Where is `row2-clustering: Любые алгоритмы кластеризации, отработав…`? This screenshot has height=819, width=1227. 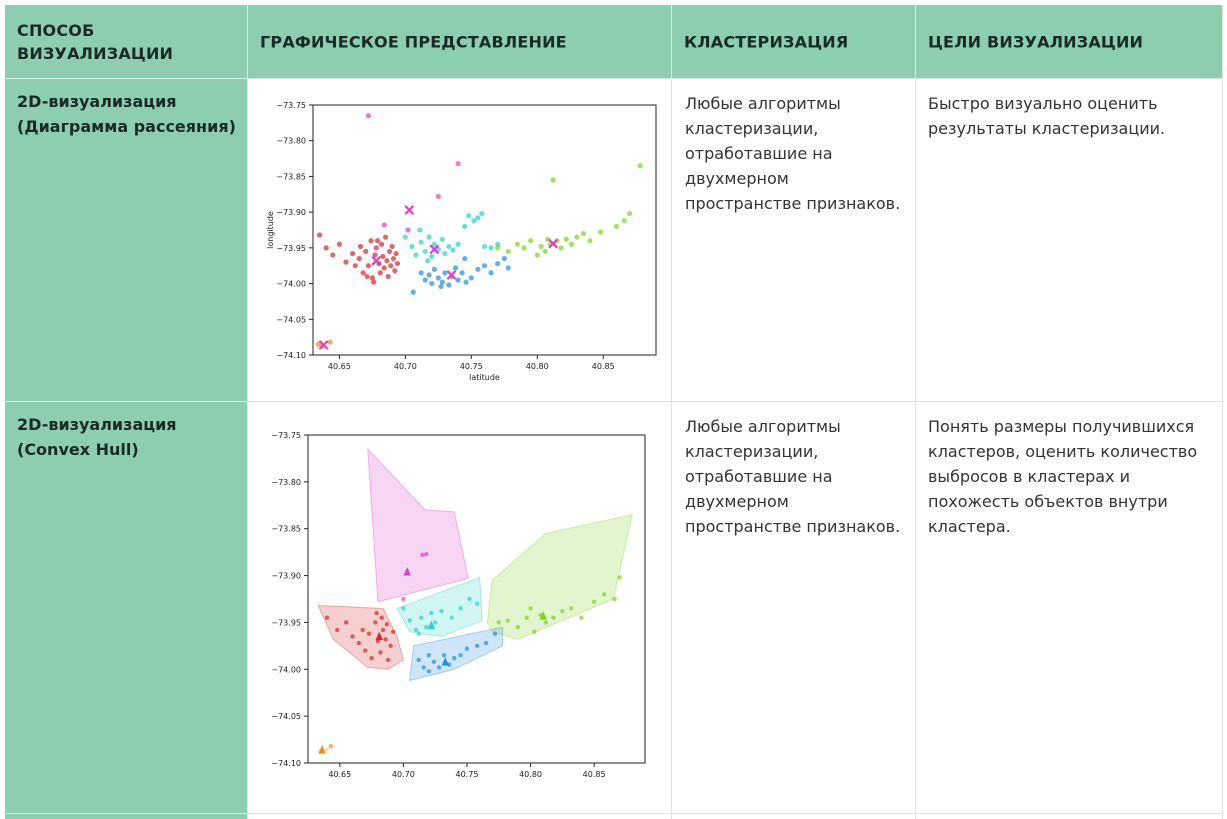
row2-clustering: Любые алгоритмы кластеризации, отработав… is located at coordinates (793, 476).